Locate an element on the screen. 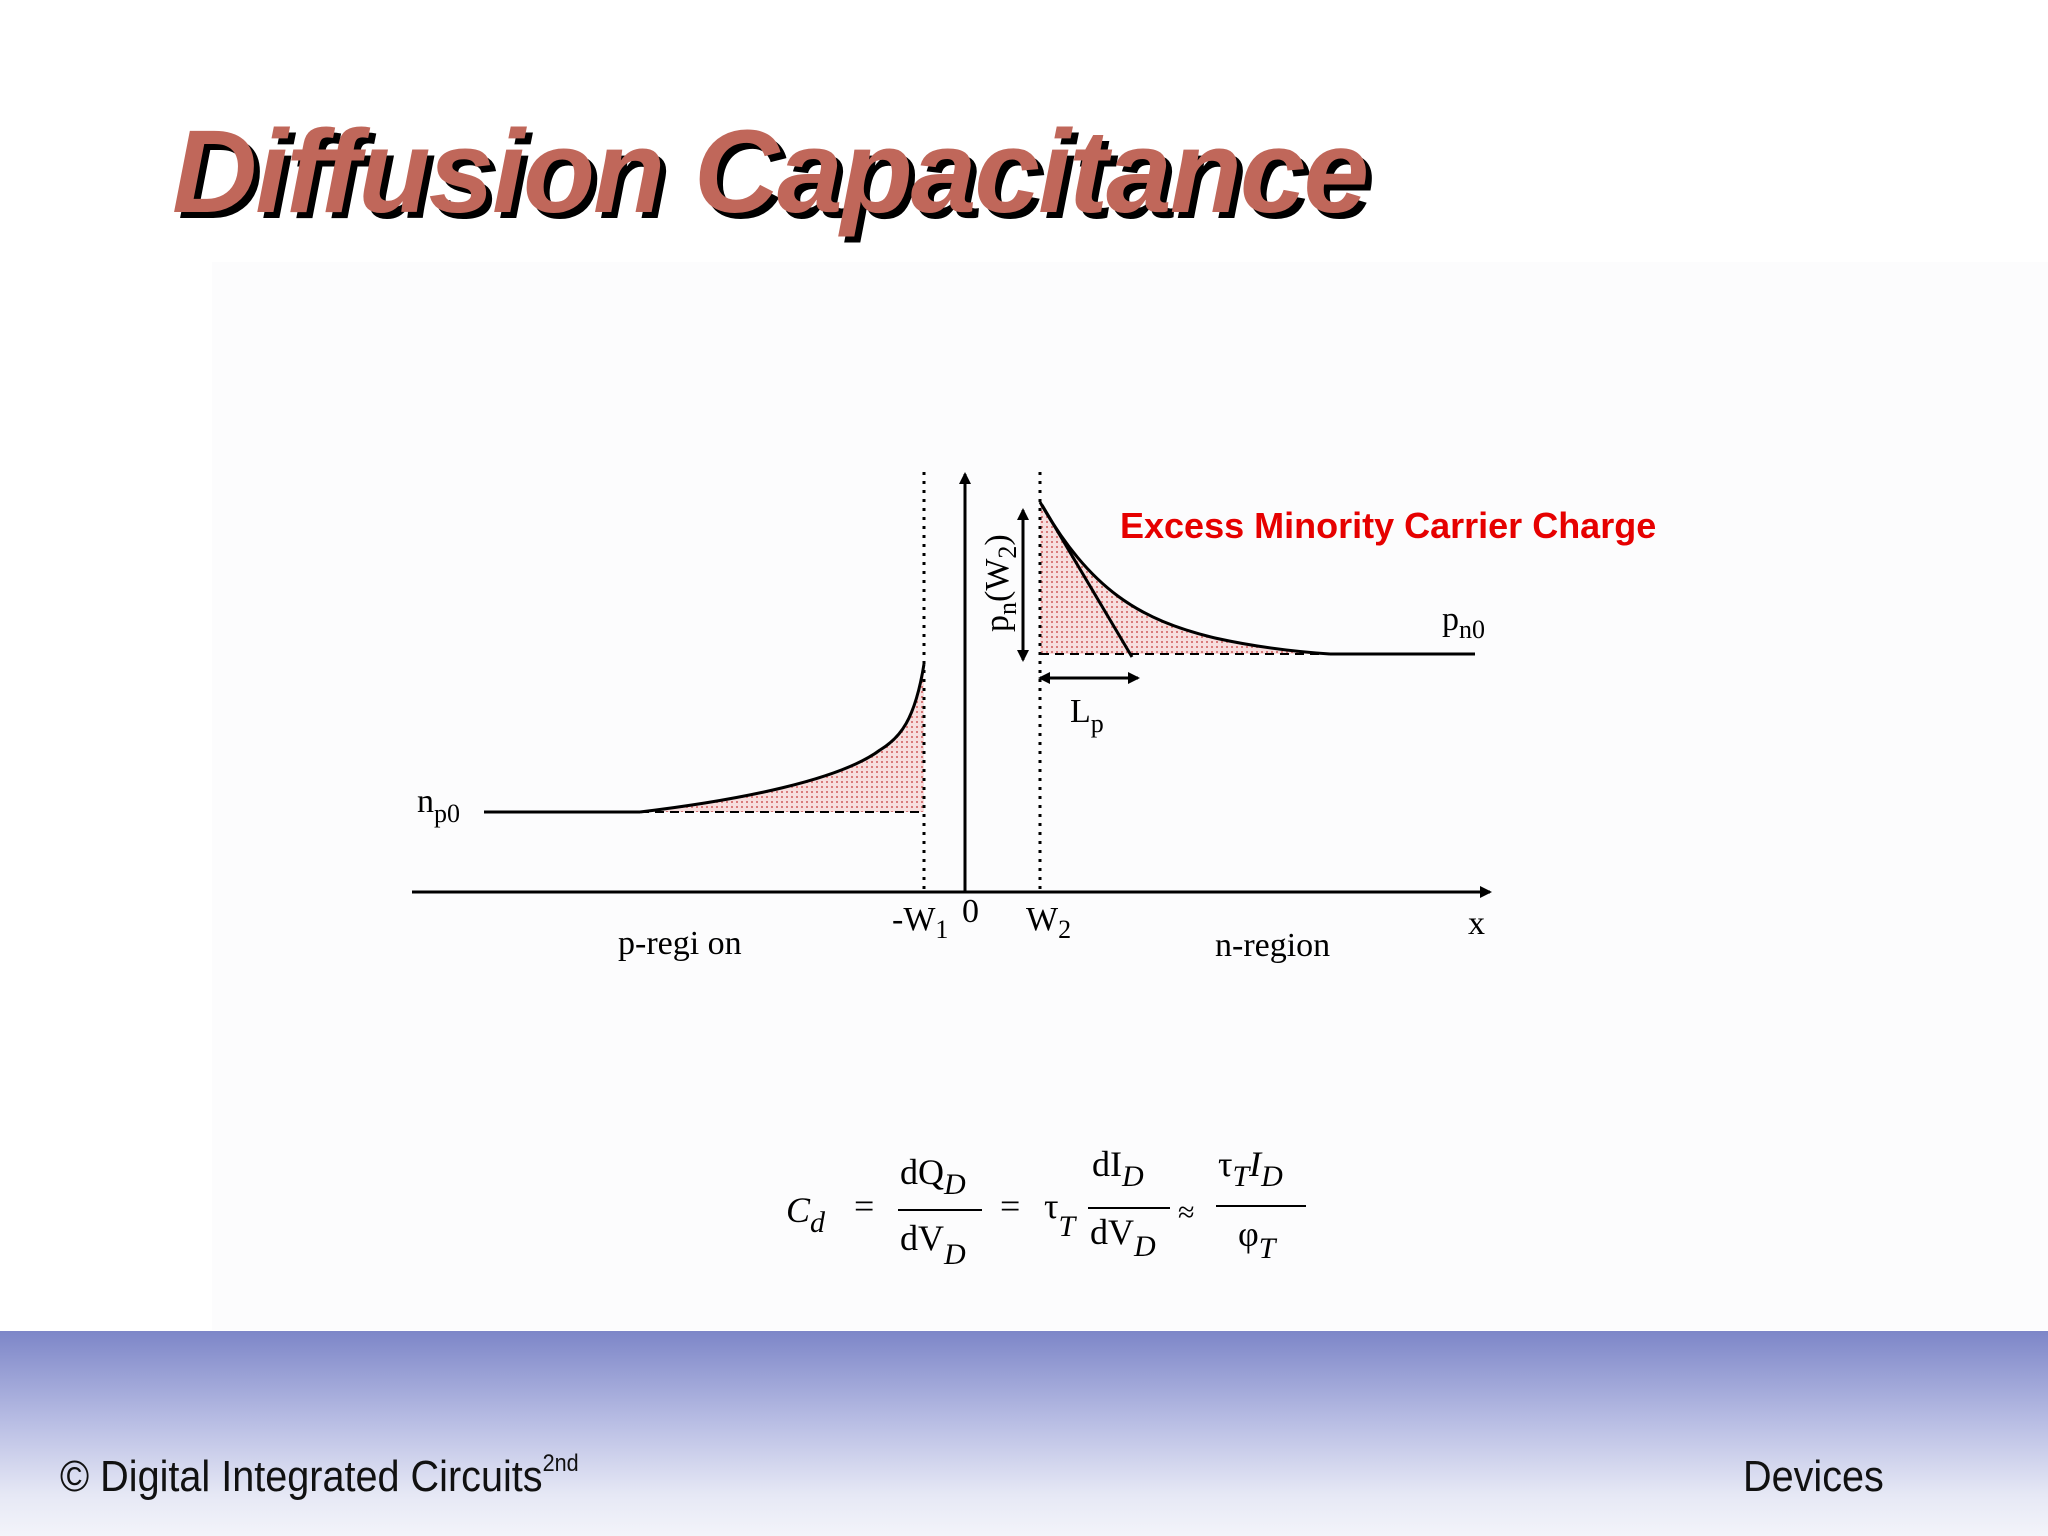 The height and width of the screenshot is (1536, 2048). slide-title: Diffusion Capacitance is located at coordinates (770, 172).